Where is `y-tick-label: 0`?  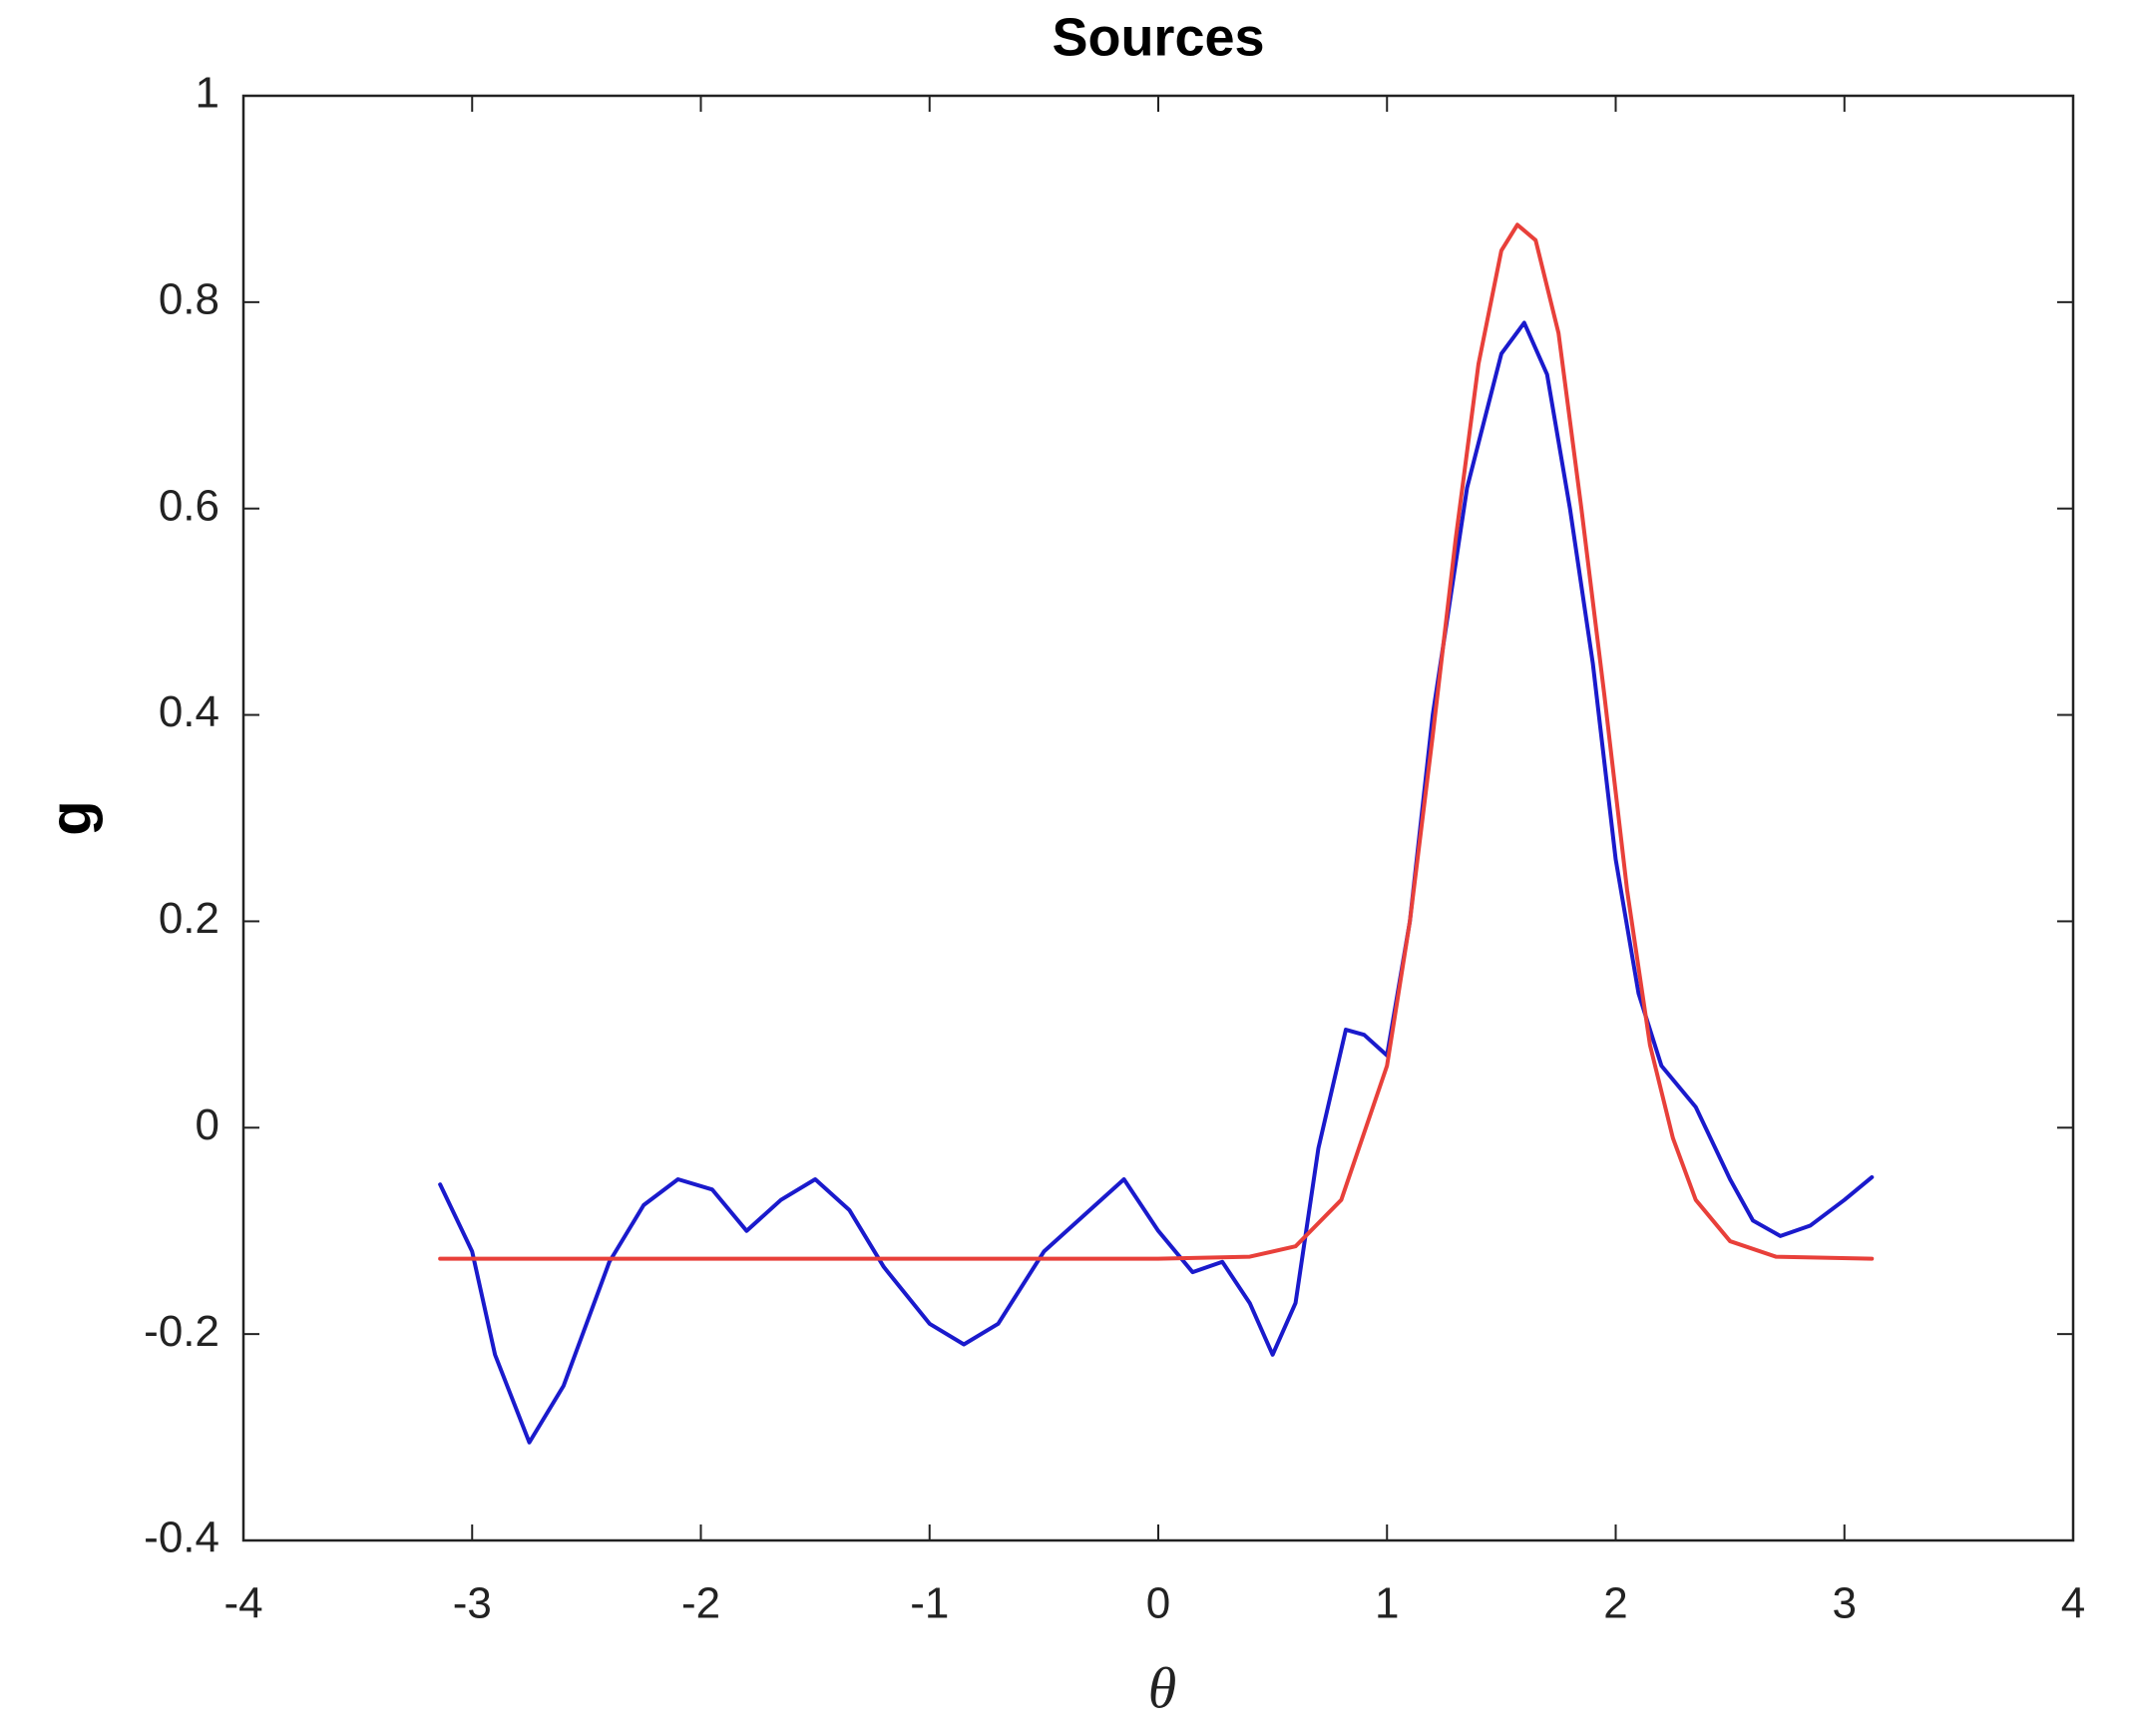 y-tick-label: 0 is located at coordinates (207, 1124).